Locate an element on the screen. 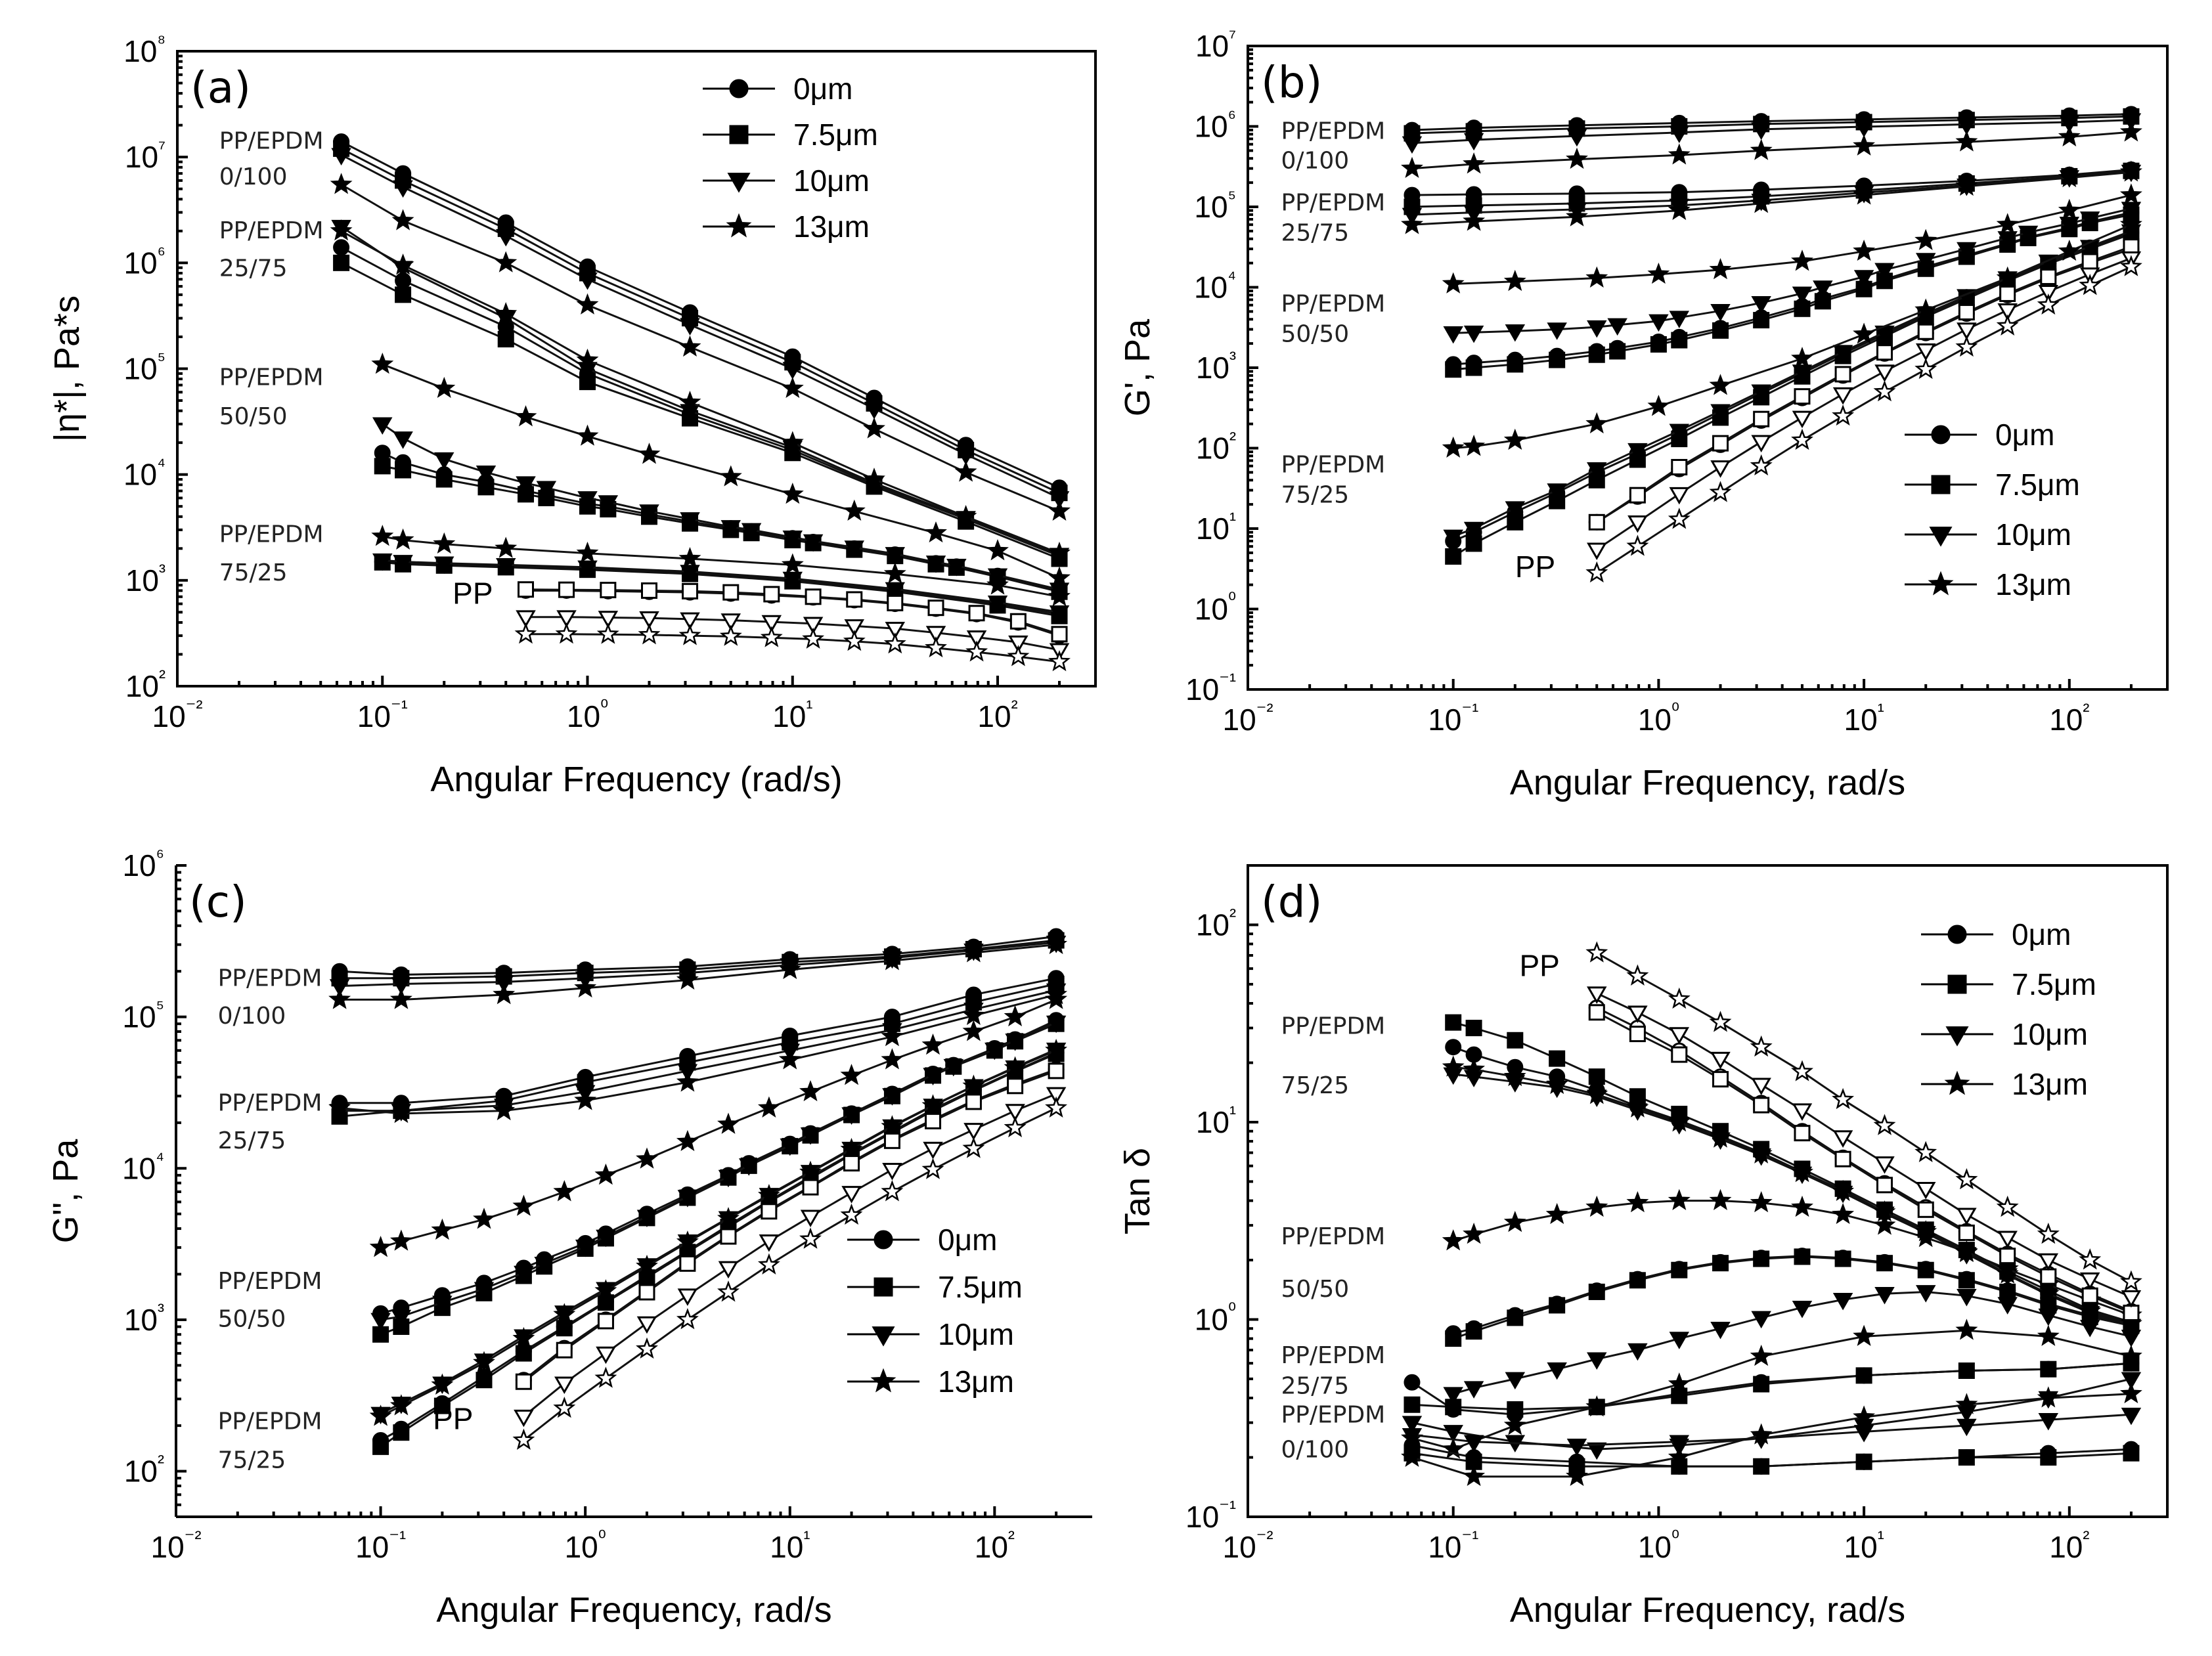 The height and width of the screenshot is (1656, 2212). series-pp-square is located at coordinates (1864, 385).